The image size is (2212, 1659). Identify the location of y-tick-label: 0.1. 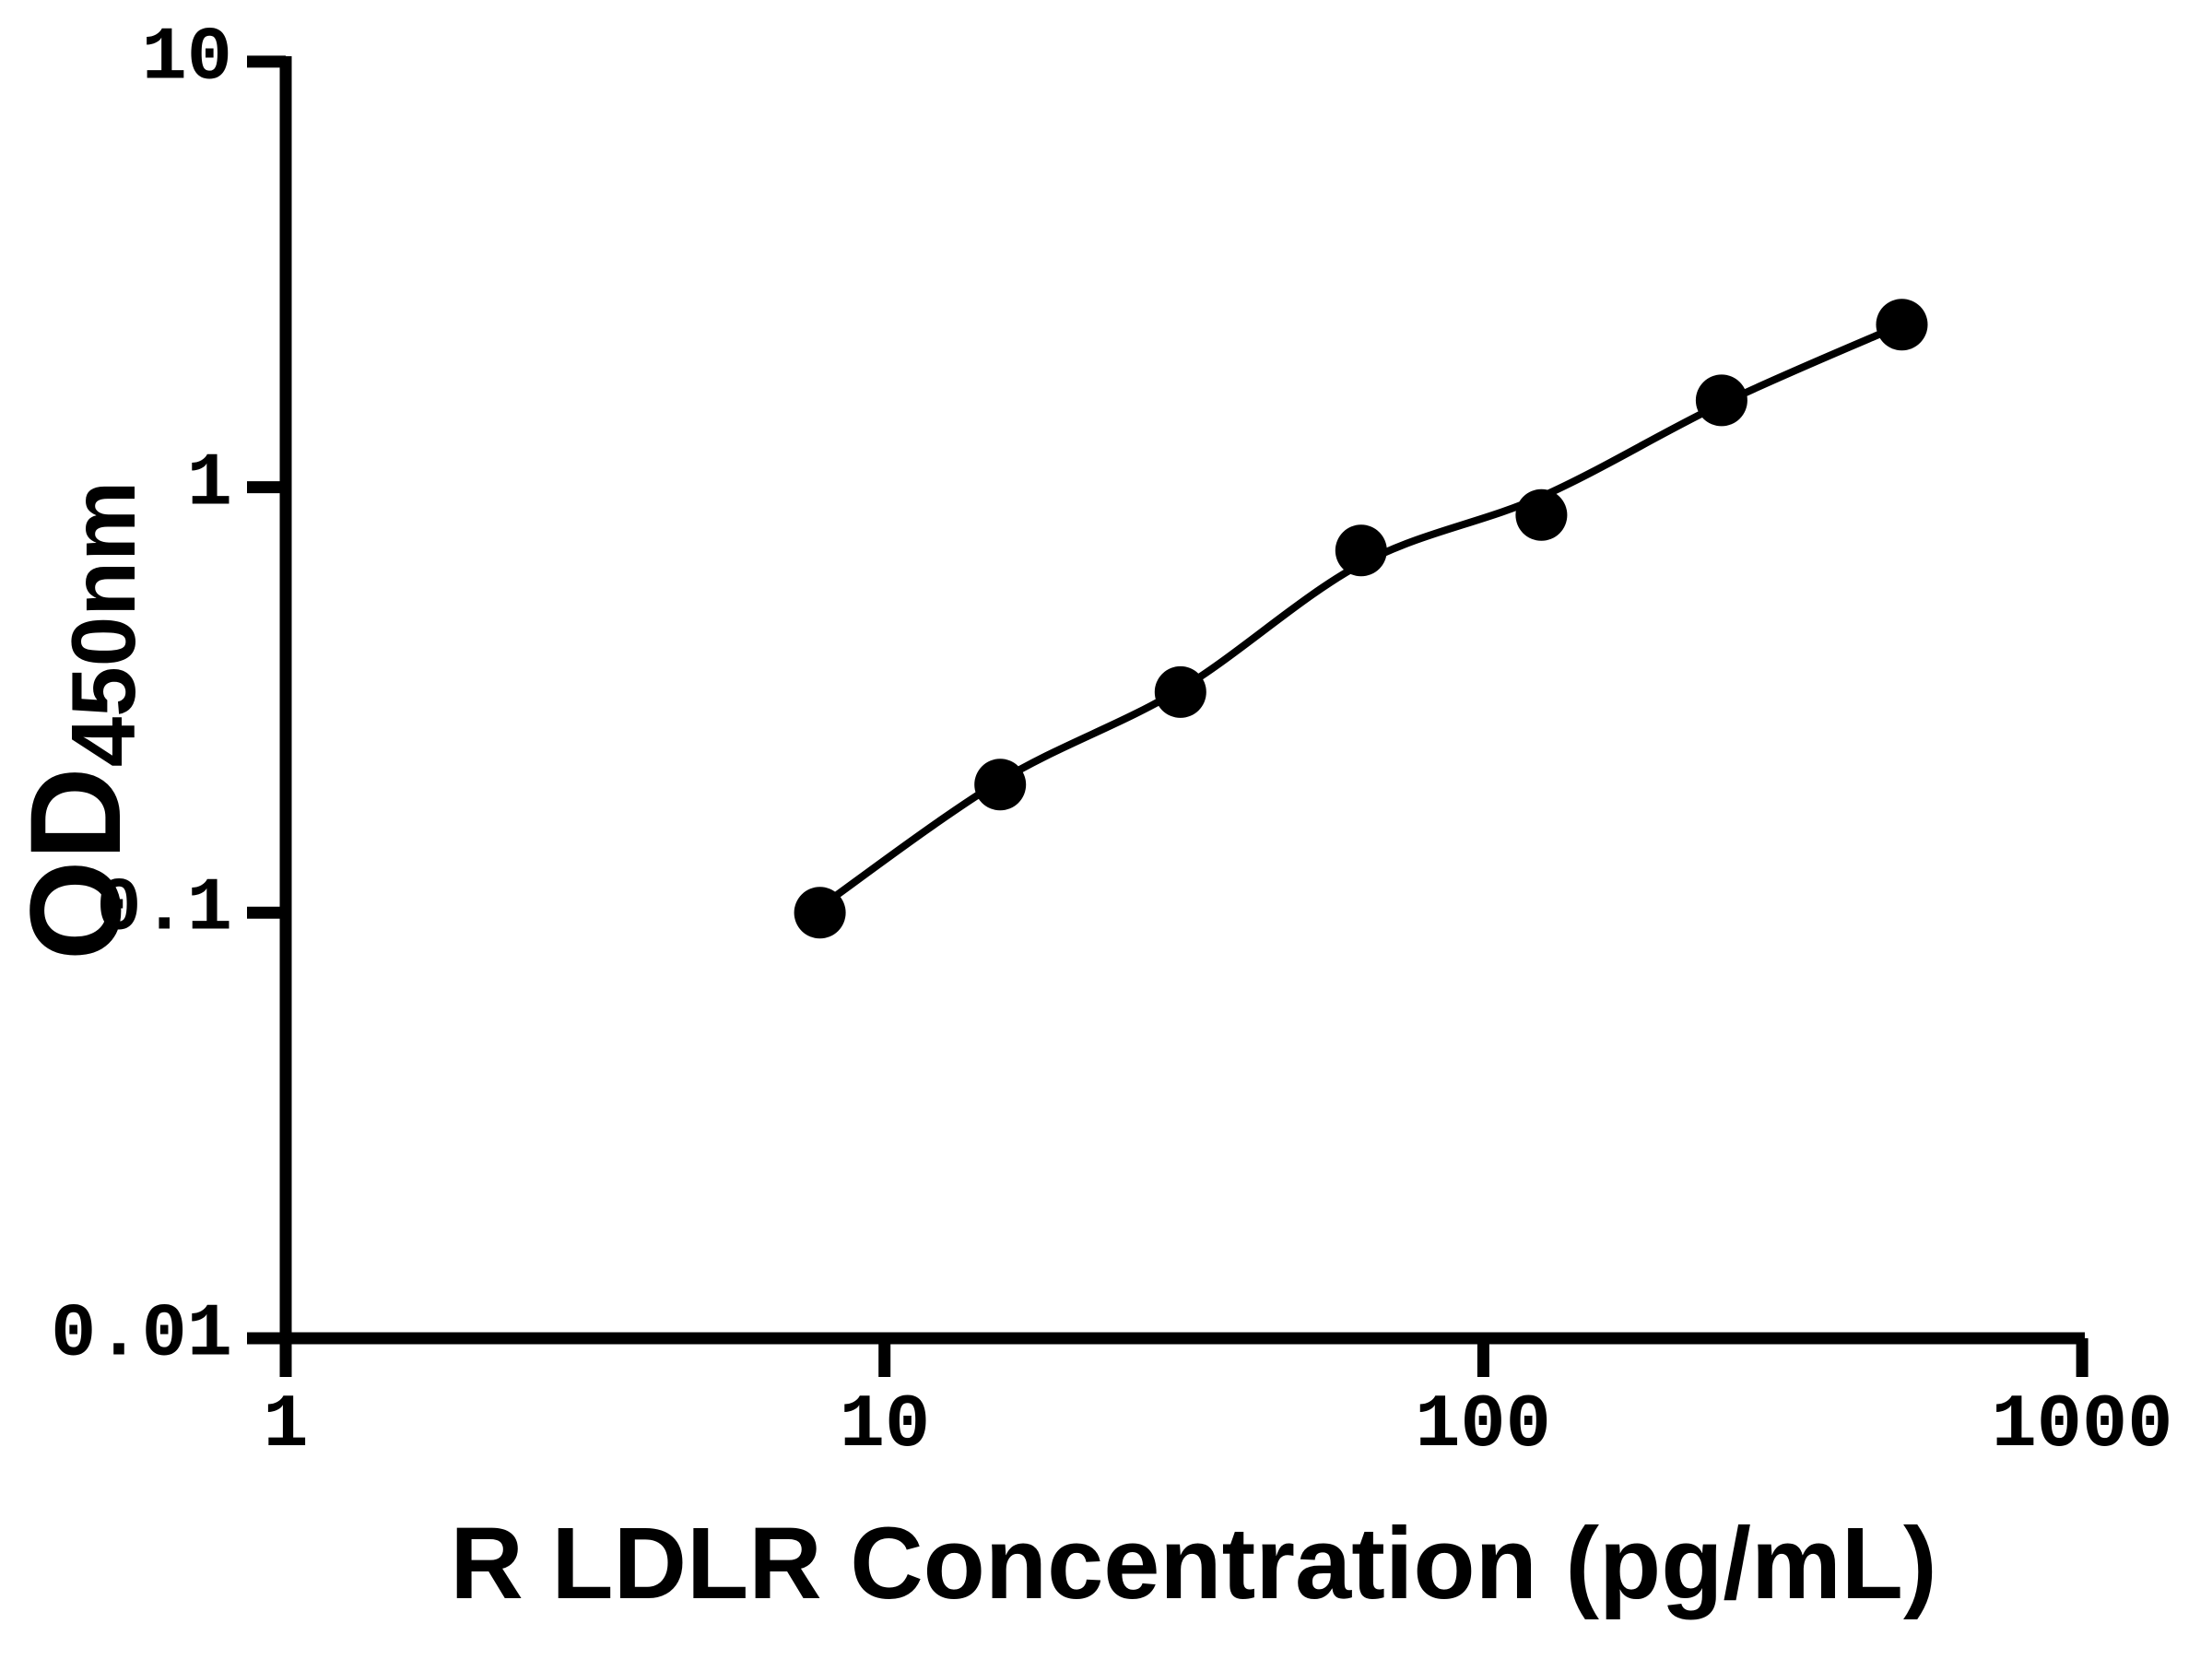
(164, 908).